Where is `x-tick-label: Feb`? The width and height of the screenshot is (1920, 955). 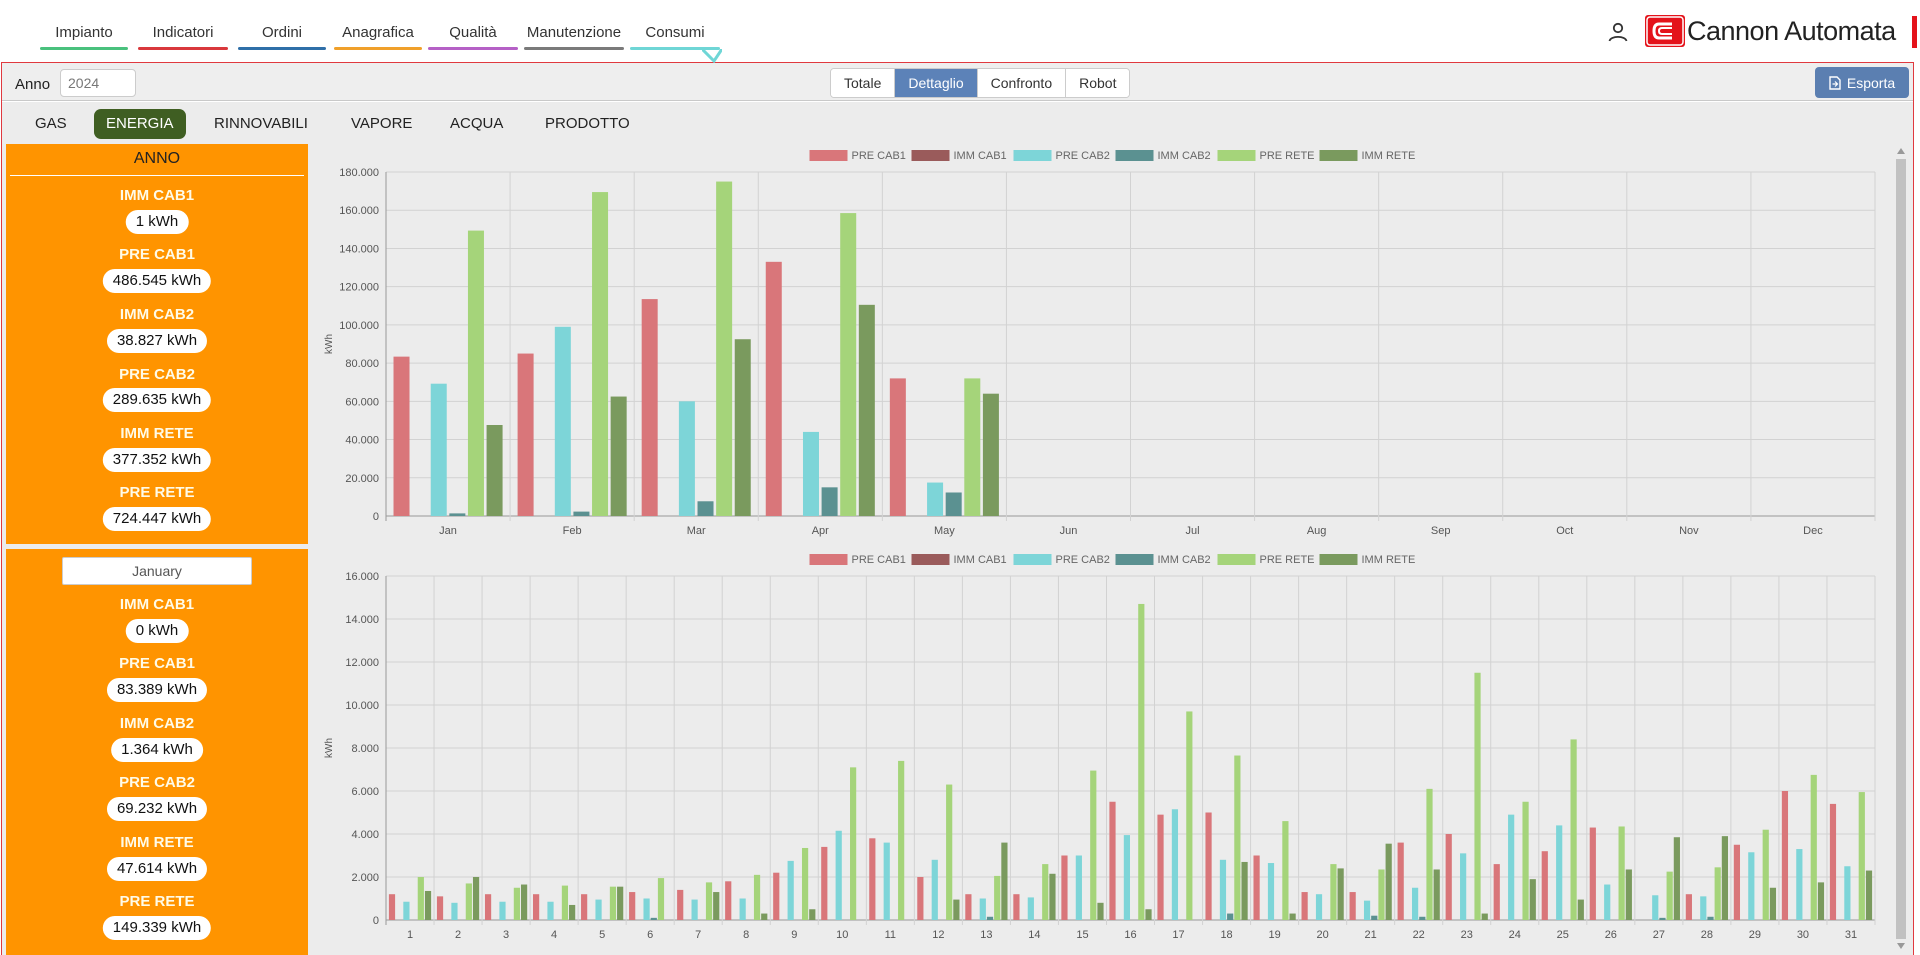 x-tick-label: Feb is located at coordinates (572, 531).